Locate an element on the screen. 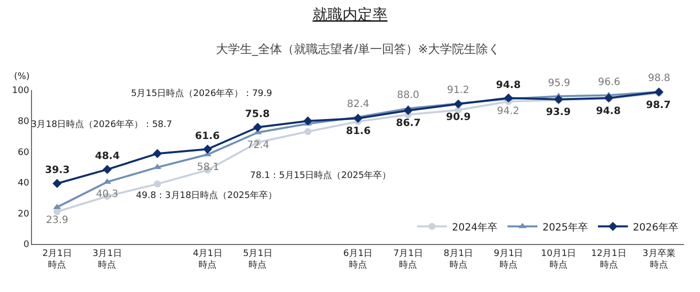 The image size is (700, 292). data-label: 39.3 is located at coordinates (57, 170).